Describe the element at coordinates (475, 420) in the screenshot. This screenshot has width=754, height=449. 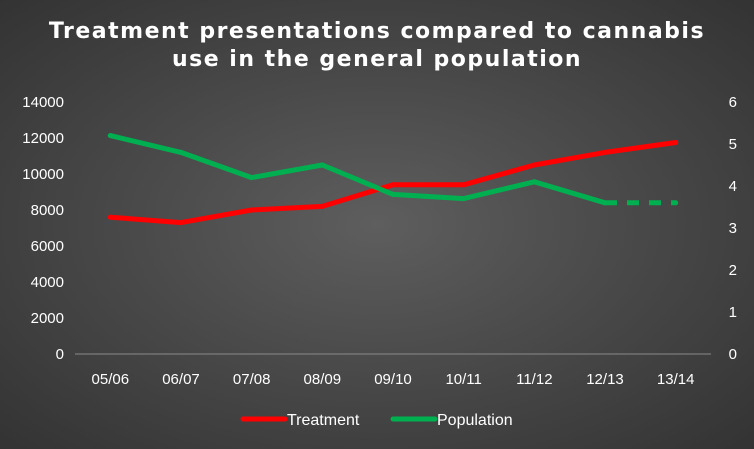
I see `legend-label-population: Population` at that location.